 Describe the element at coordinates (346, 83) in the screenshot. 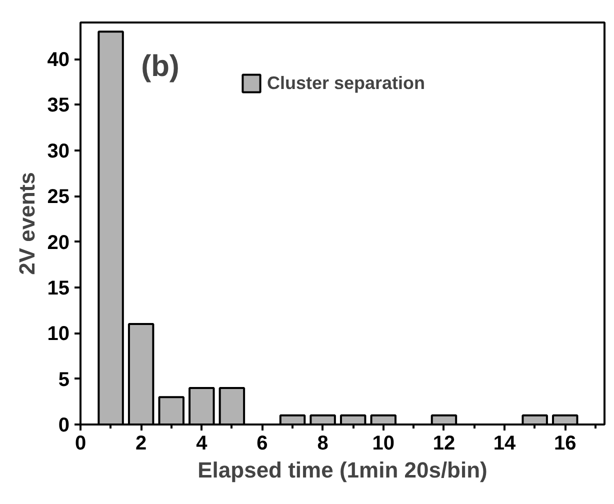

I see `legend-label: Cluster separation` at that location.